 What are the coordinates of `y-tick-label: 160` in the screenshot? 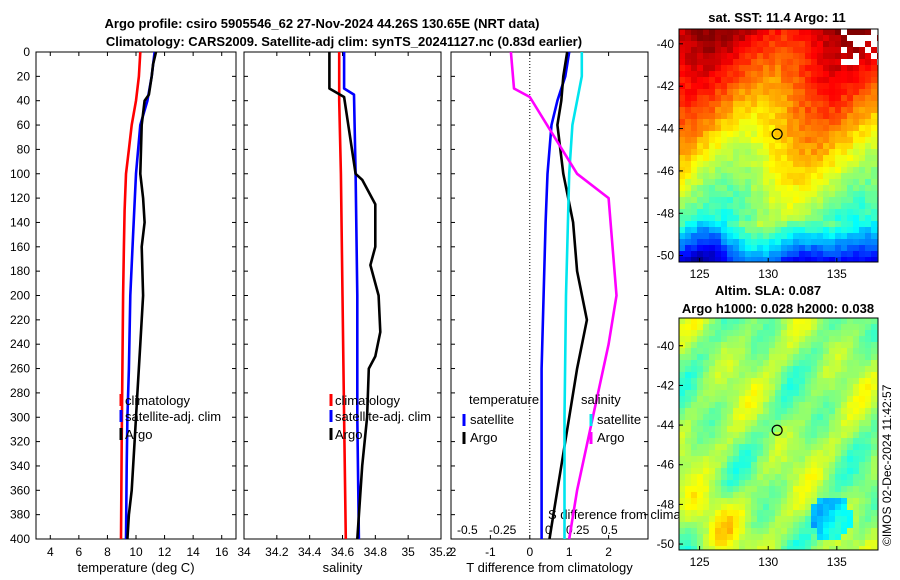 It's located at (20, 247).